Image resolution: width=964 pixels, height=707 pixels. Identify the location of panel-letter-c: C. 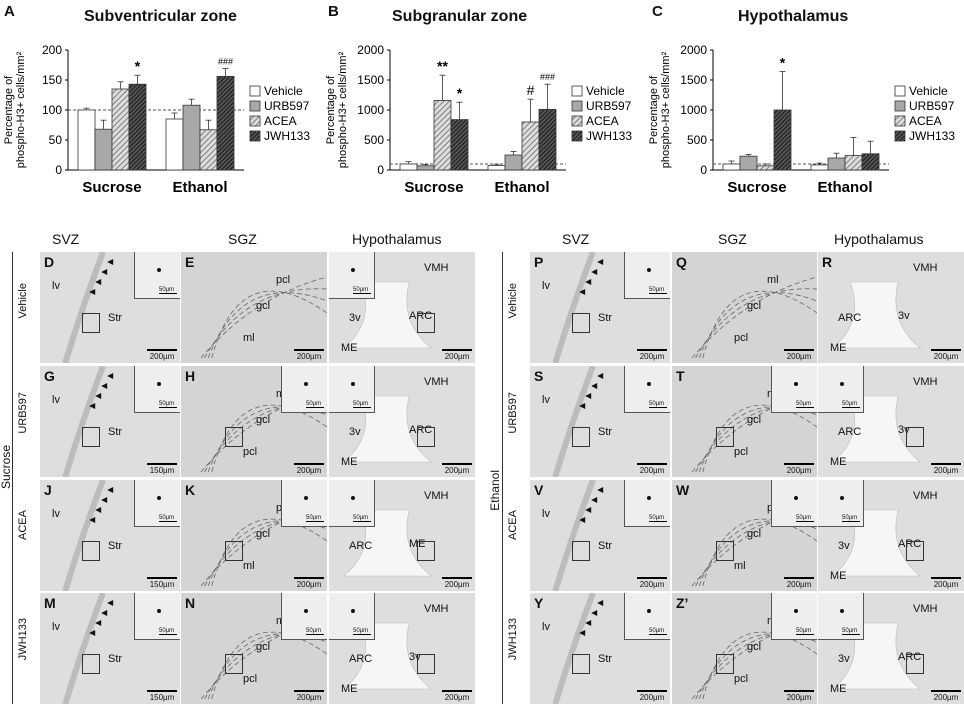
(657, 11).